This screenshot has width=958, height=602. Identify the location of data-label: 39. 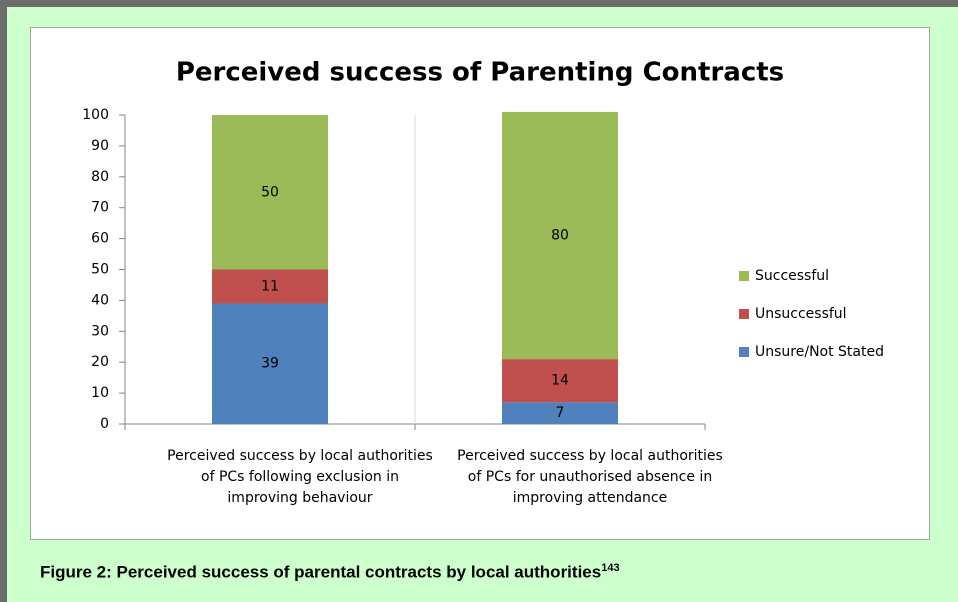
(270, 364).